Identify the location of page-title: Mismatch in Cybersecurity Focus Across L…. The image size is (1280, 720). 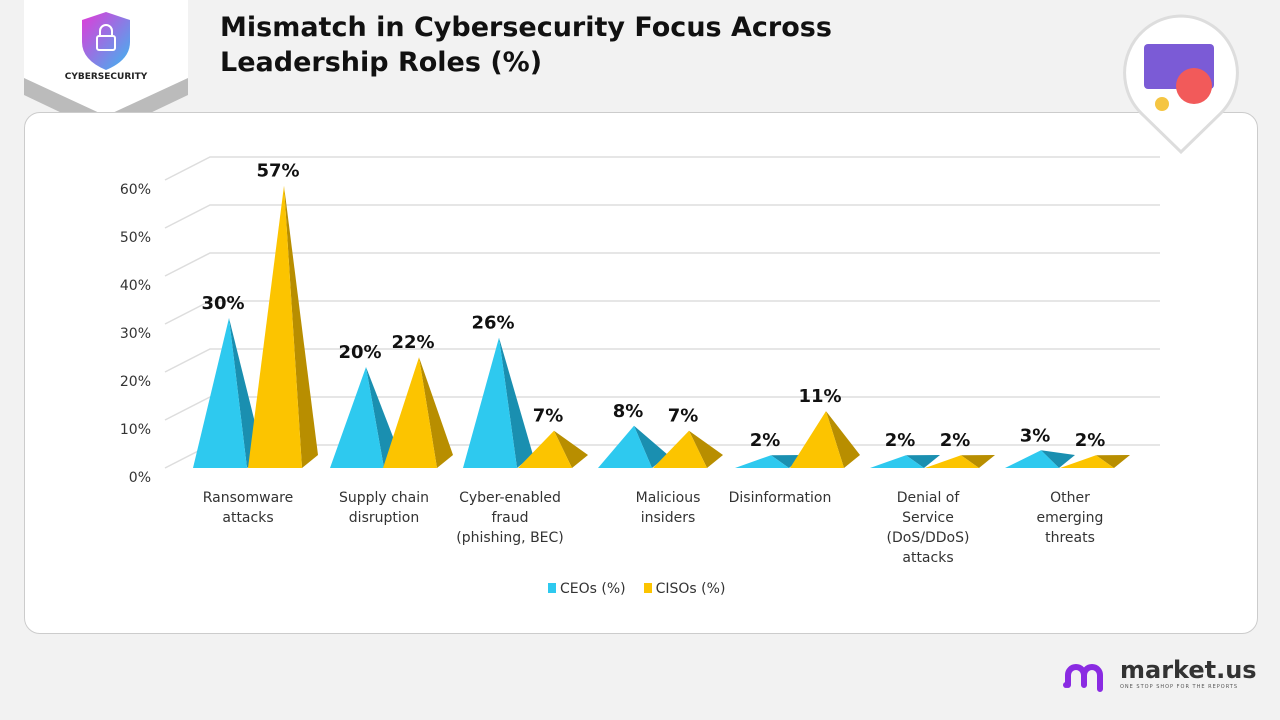
(526, 45).